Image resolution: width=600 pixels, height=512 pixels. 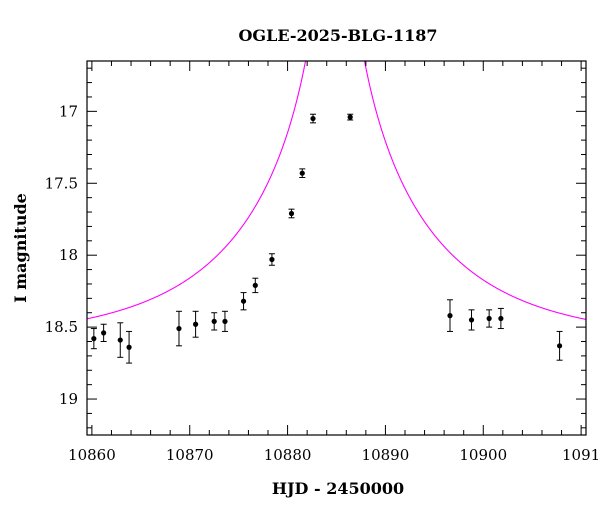 What do you see at coordinates (68, 255) in the screenshot?
I see `y-tick-label: 18` at bounding box center [68, 255].